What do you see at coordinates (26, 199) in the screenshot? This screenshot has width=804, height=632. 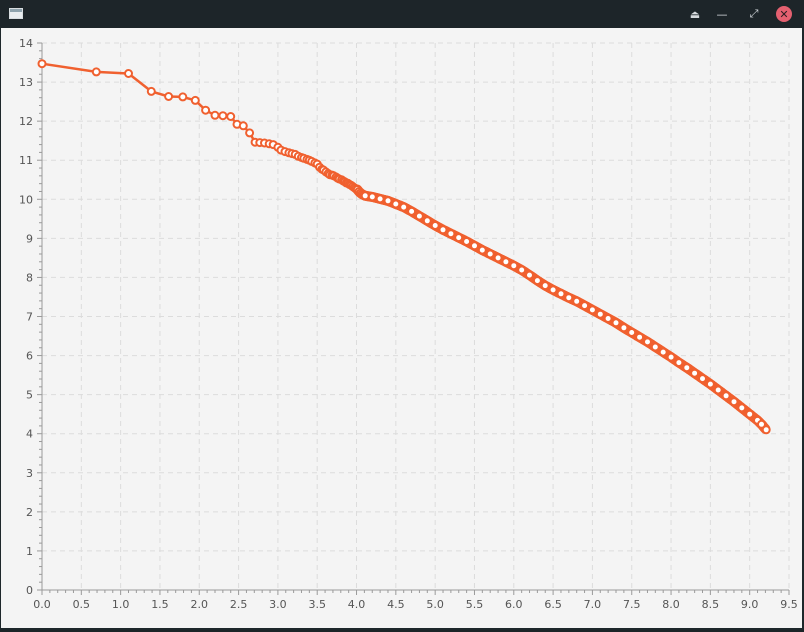 I see `y-tick-label: 10` at bounding box center [26, 199].